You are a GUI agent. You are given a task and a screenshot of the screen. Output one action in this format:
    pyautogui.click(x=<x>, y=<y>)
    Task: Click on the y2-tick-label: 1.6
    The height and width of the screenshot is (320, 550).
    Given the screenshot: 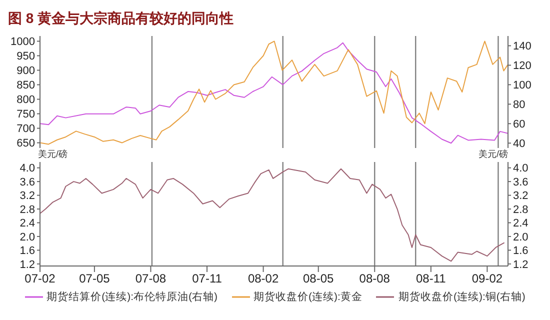 What is the action you would take?
    pyautogui.click(x=520, y=251)
    